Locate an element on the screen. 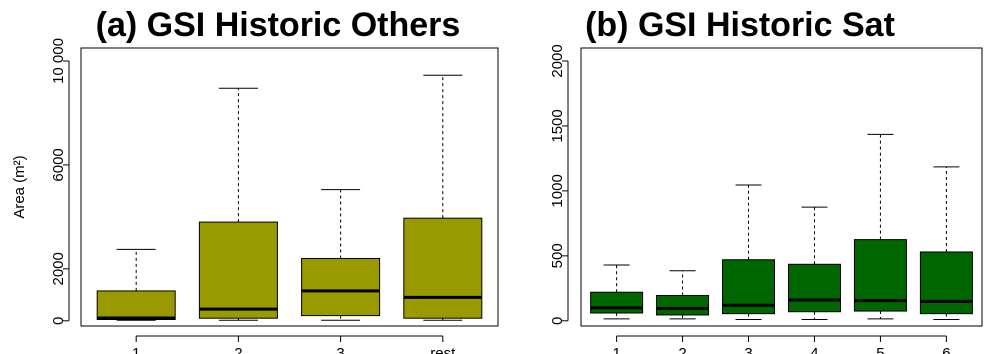 Image resolution: width=984 pixels, height=354 pixels. y-tick-label: 10 000 is located at coordinates (58, 61).